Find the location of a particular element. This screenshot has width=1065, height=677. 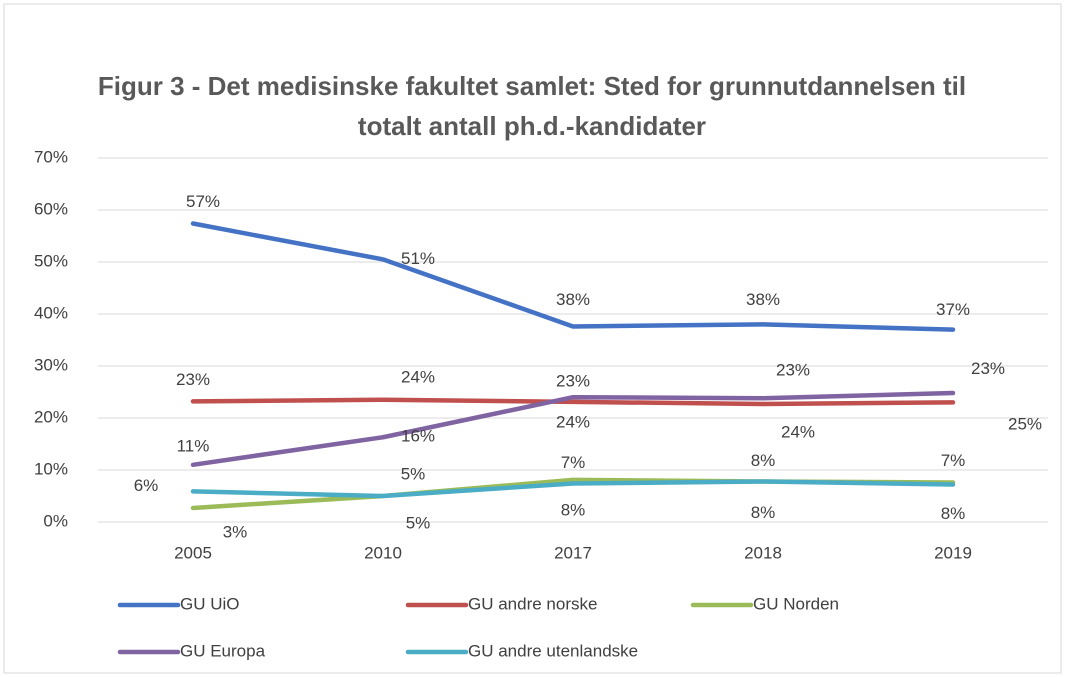

x-tick-label: 2010 is located at coordinates (383, 552).